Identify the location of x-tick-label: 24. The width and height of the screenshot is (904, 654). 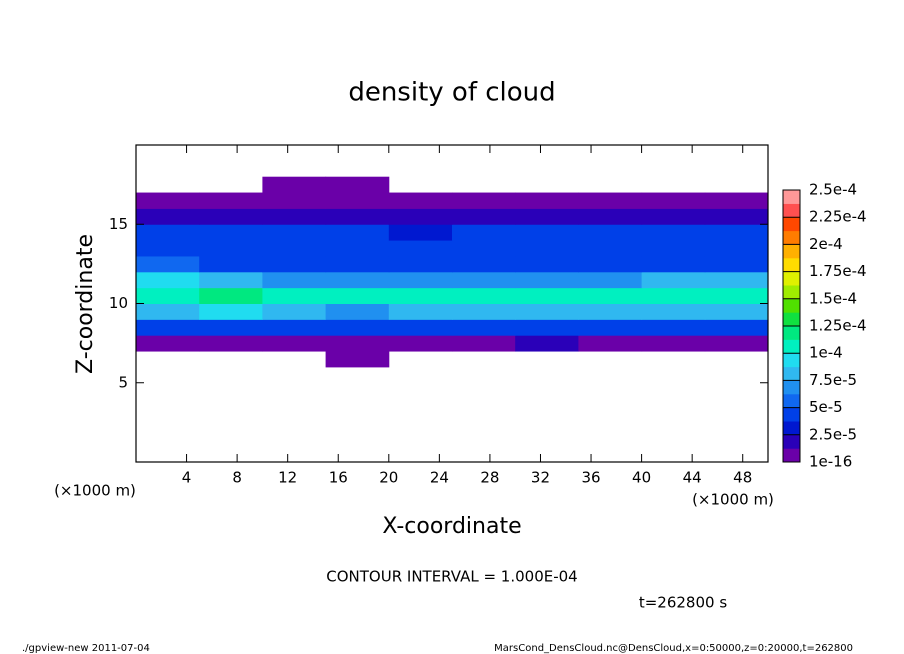
(439, 478).